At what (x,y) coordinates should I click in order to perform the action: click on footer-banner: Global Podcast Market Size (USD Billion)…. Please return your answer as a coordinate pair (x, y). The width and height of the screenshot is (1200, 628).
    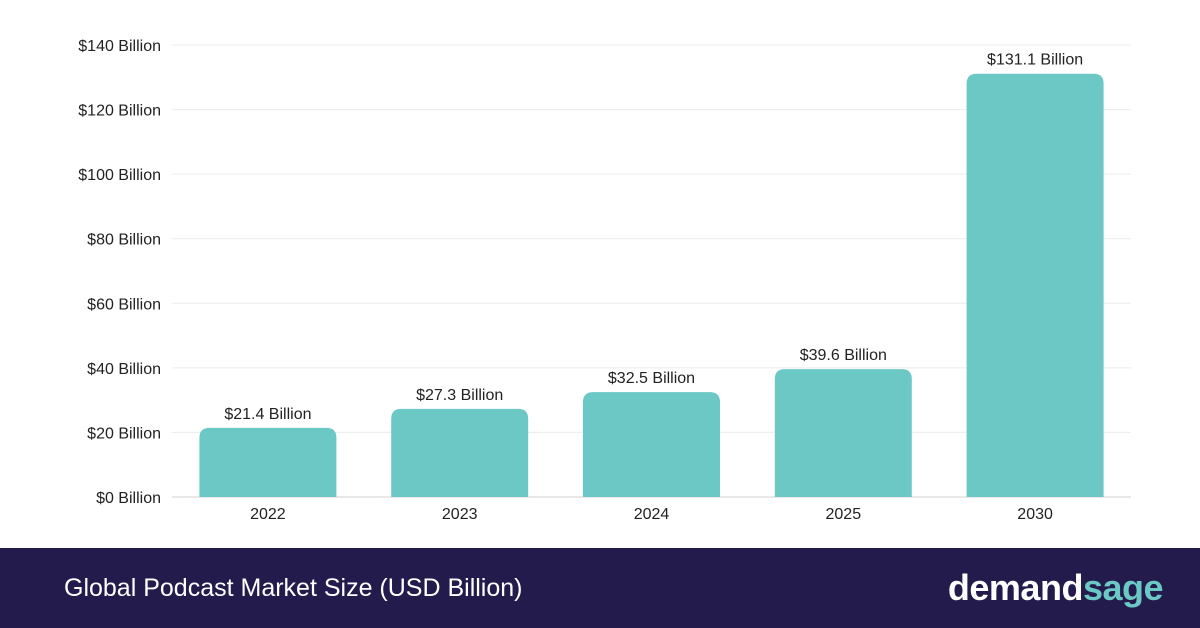
    Looking at the image, I should click on (600, 588).